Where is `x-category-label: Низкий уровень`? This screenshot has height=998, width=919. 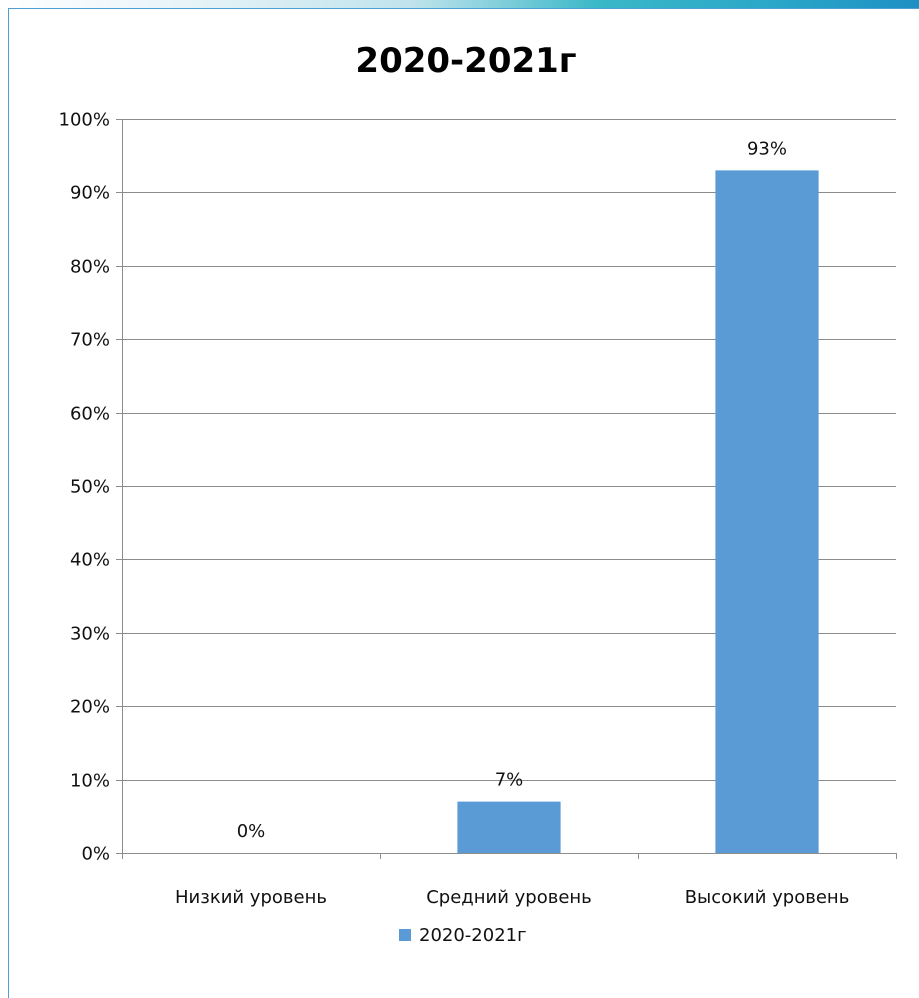
x-category-label: Низкий уровень is located at coordinates (251, 897).